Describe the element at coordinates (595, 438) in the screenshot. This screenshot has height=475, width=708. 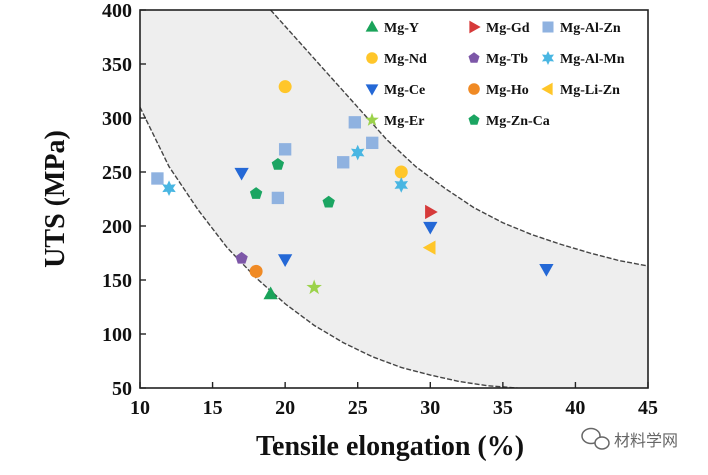
I see `wechat-icon` at that location.